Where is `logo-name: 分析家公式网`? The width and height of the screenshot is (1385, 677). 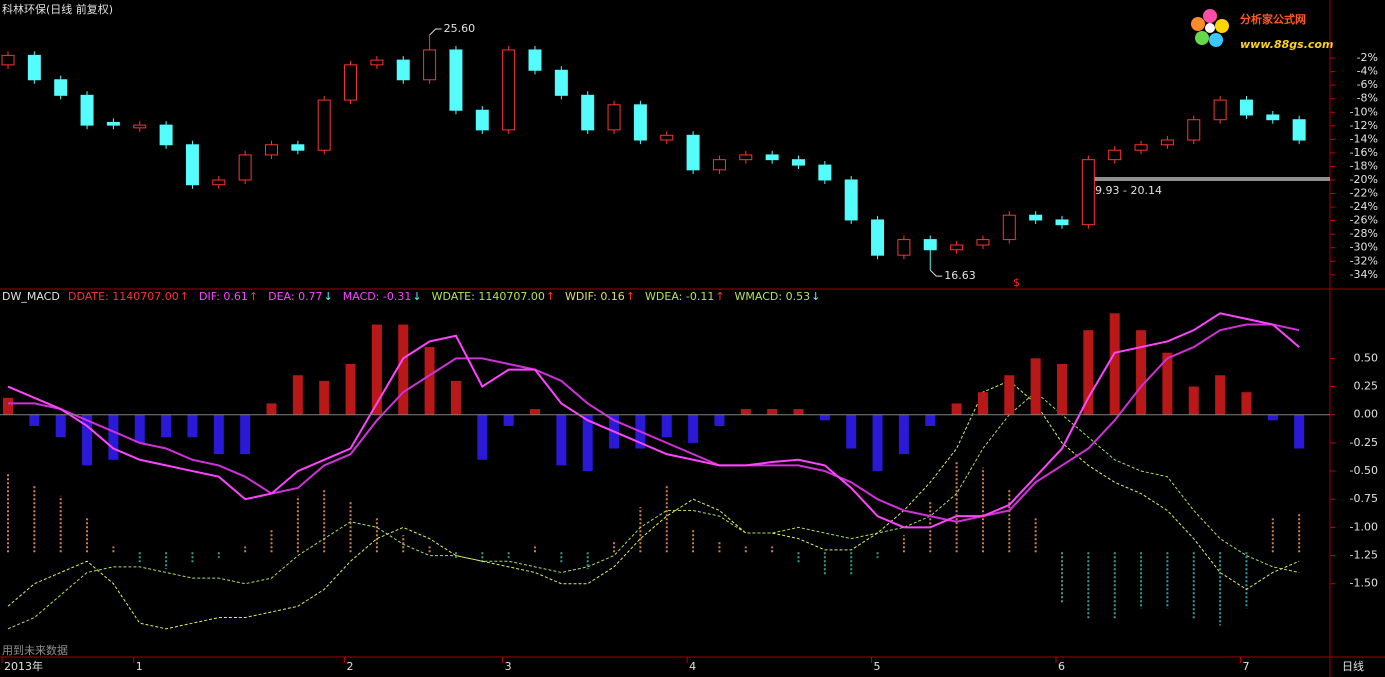
logo-name: 分析家公式网 is located at coordinates (1273, 19).